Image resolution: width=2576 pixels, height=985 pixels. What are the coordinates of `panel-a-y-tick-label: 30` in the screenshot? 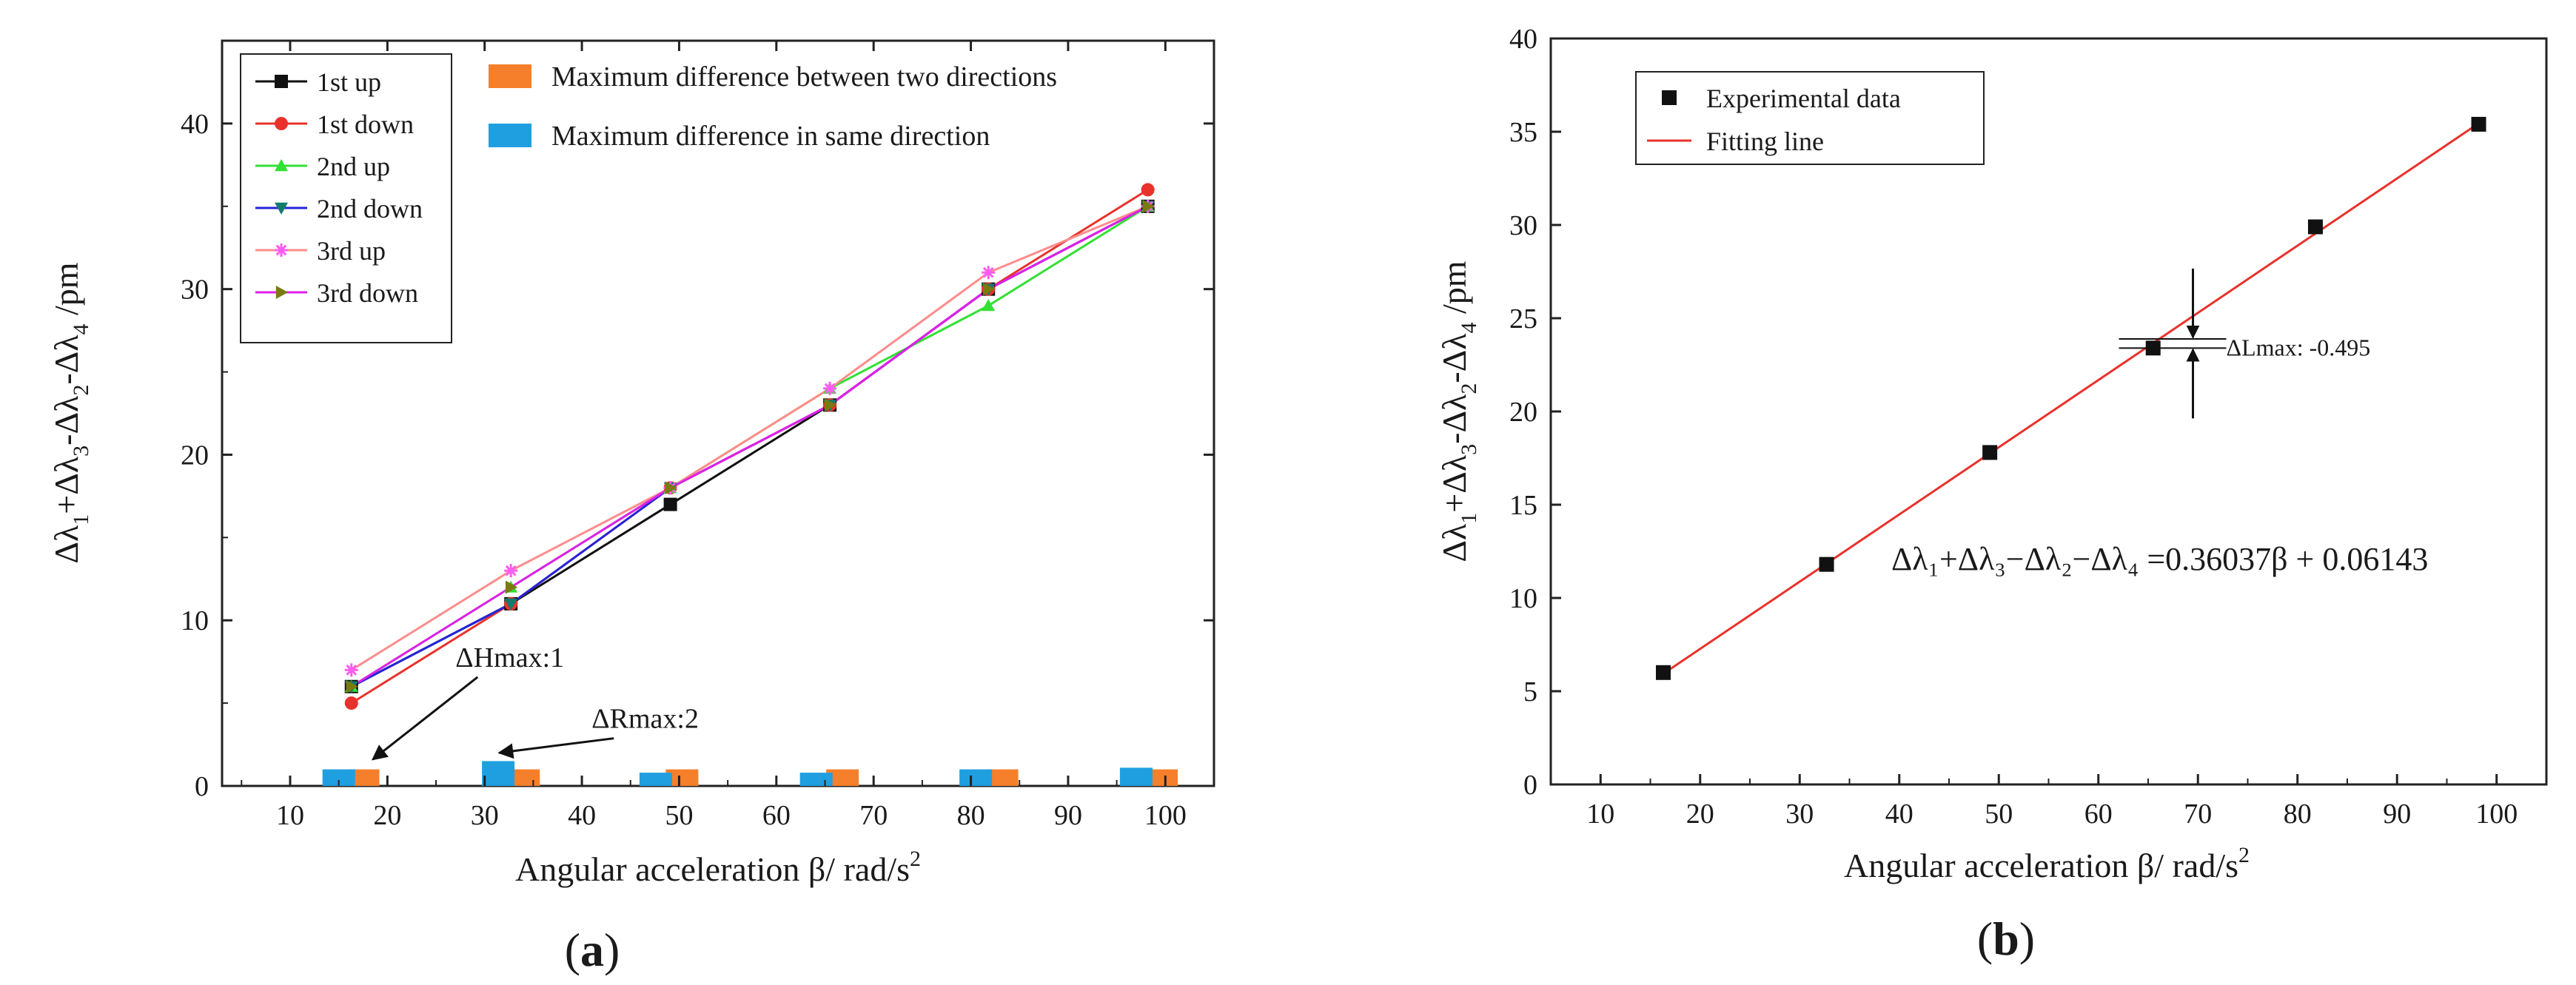 It's located at (195, 290).